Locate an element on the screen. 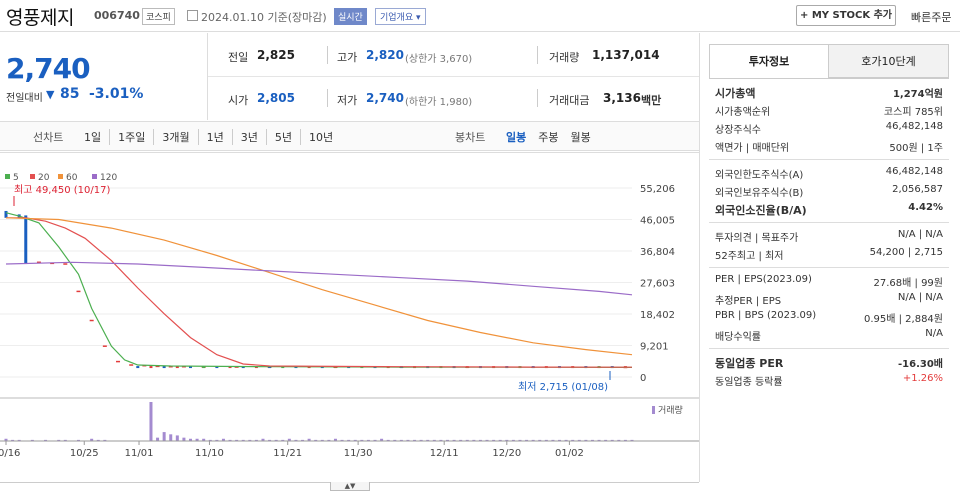 This screenshot has height=500, width=960. volume-label: 거래량 is located at coordinates (564, 57).